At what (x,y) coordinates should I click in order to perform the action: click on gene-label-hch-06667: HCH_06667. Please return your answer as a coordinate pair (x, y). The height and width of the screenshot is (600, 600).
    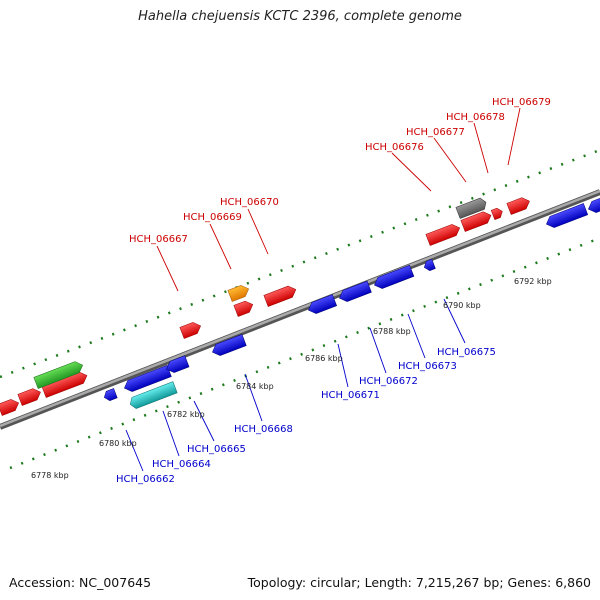
    Looking at the image, I should click on (158, 239).